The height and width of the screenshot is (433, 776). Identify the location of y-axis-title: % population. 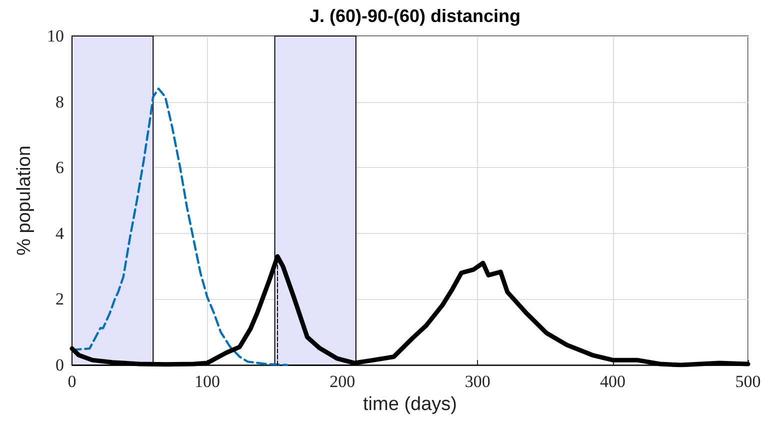
(24, 201).